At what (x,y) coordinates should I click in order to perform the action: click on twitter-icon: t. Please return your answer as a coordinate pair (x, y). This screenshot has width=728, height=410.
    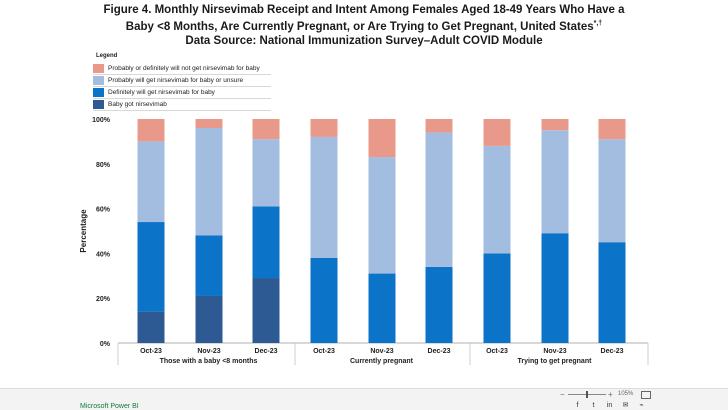
    Looking at the image, I should click on (593, 405).